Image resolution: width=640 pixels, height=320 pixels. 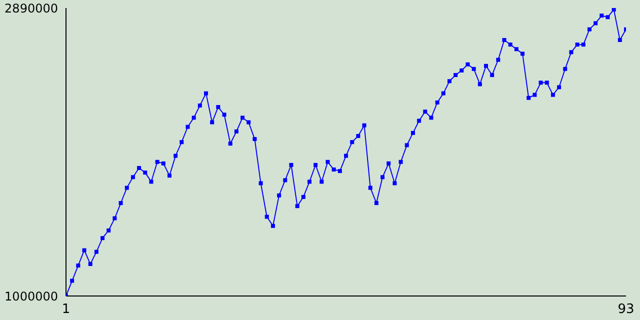 What do you see at coordinates (626, 310) in the screenshot?
I see `x-tick-label: 93` at bounding box center [626, 310].